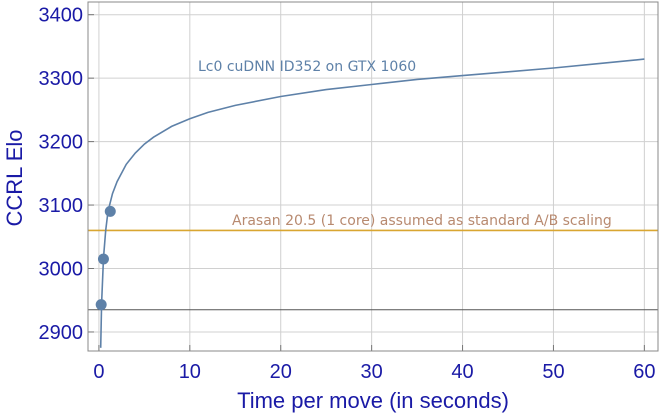 This screenshot has height=417, width=661. I want to click on x-tick-label: 30, so click(372, 372).